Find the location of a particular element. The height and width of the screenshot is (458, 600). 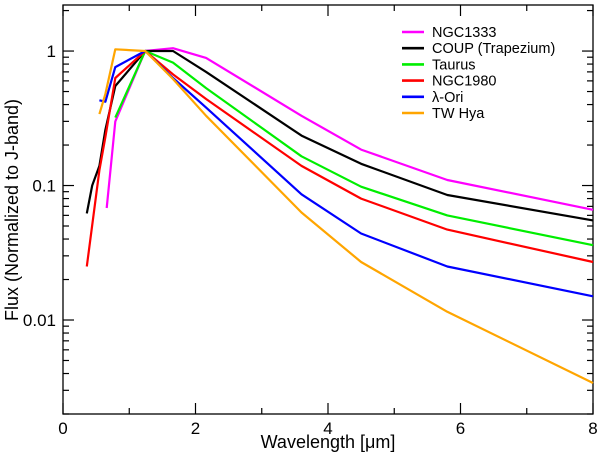

legend-label: NGC1980 is located at coordinates (464, 82).